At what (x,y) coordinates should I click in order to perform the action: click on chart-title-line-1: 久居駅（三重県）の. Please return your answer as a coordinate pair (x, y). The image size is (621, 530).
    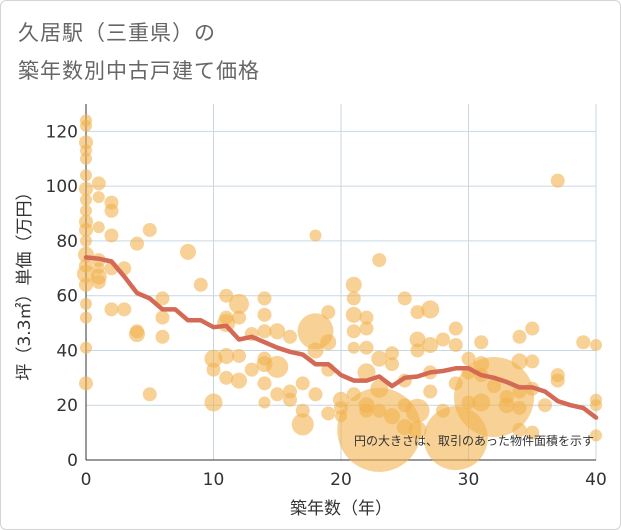
    Looking at the image, I should click on (117, 33).